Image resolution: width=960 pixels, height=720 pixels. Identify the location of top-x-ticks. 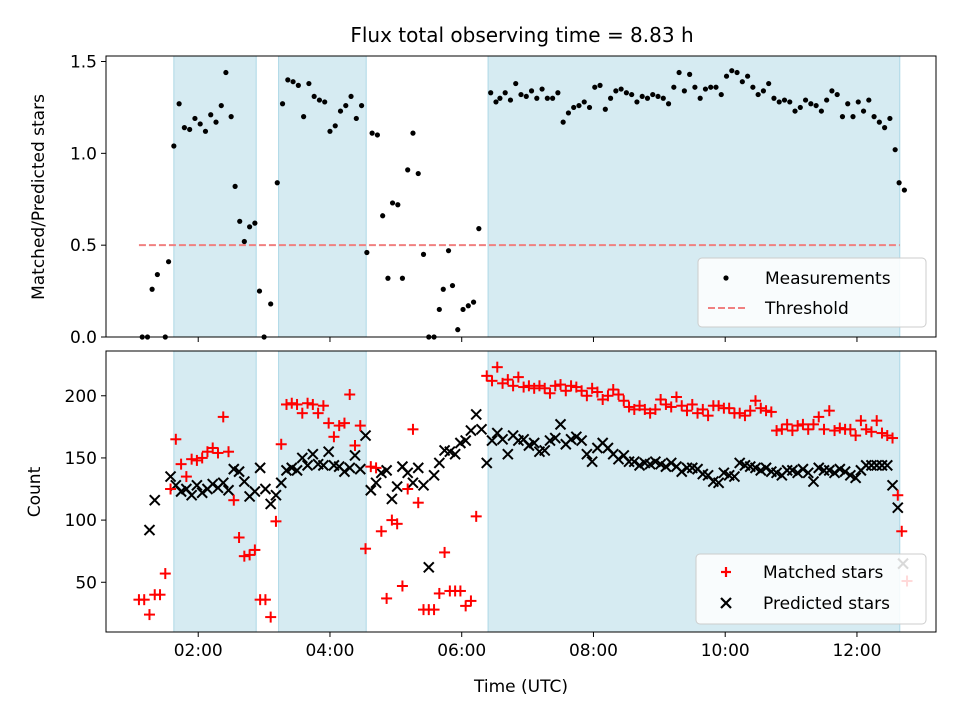
(527, 339).